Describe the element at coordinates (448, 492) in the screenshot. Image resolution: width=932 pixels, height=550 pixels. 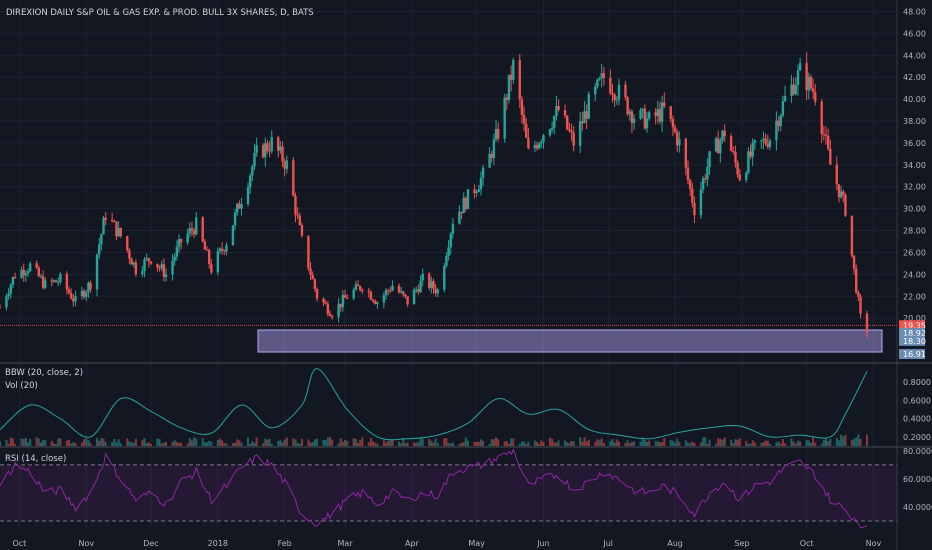
I see `rsi-band` at that location.